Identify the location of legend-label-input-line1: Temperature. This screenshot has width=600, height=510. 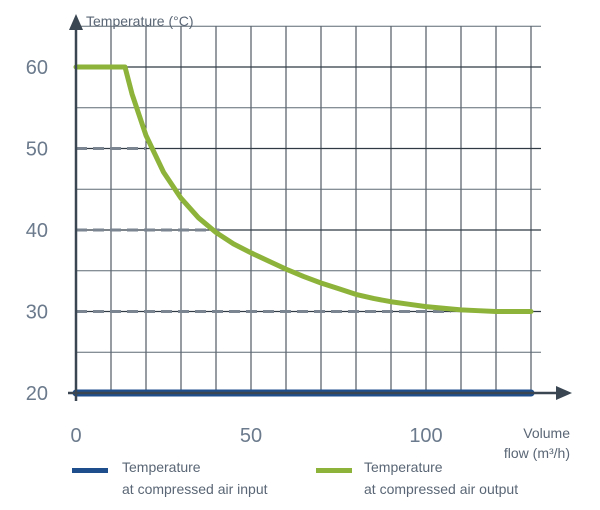
(161, 467).